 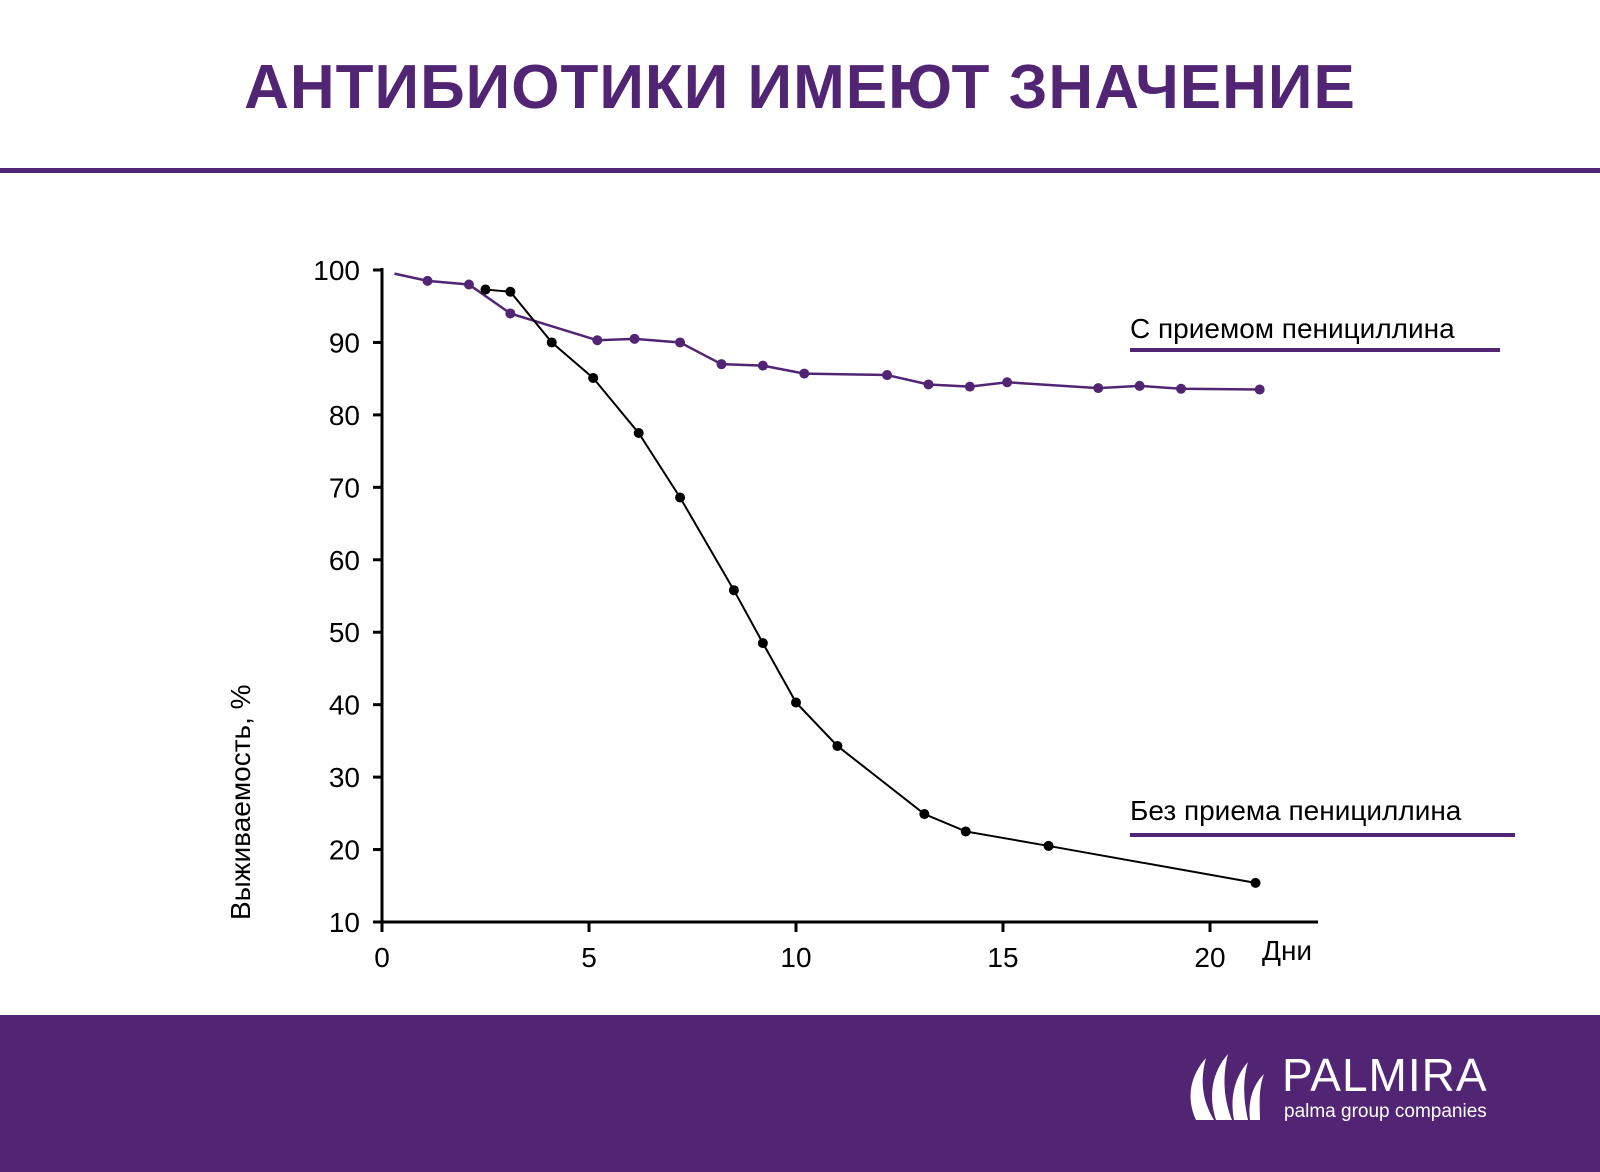 I want to click on x-tick-label: 15, so click(x=1002, y=957).